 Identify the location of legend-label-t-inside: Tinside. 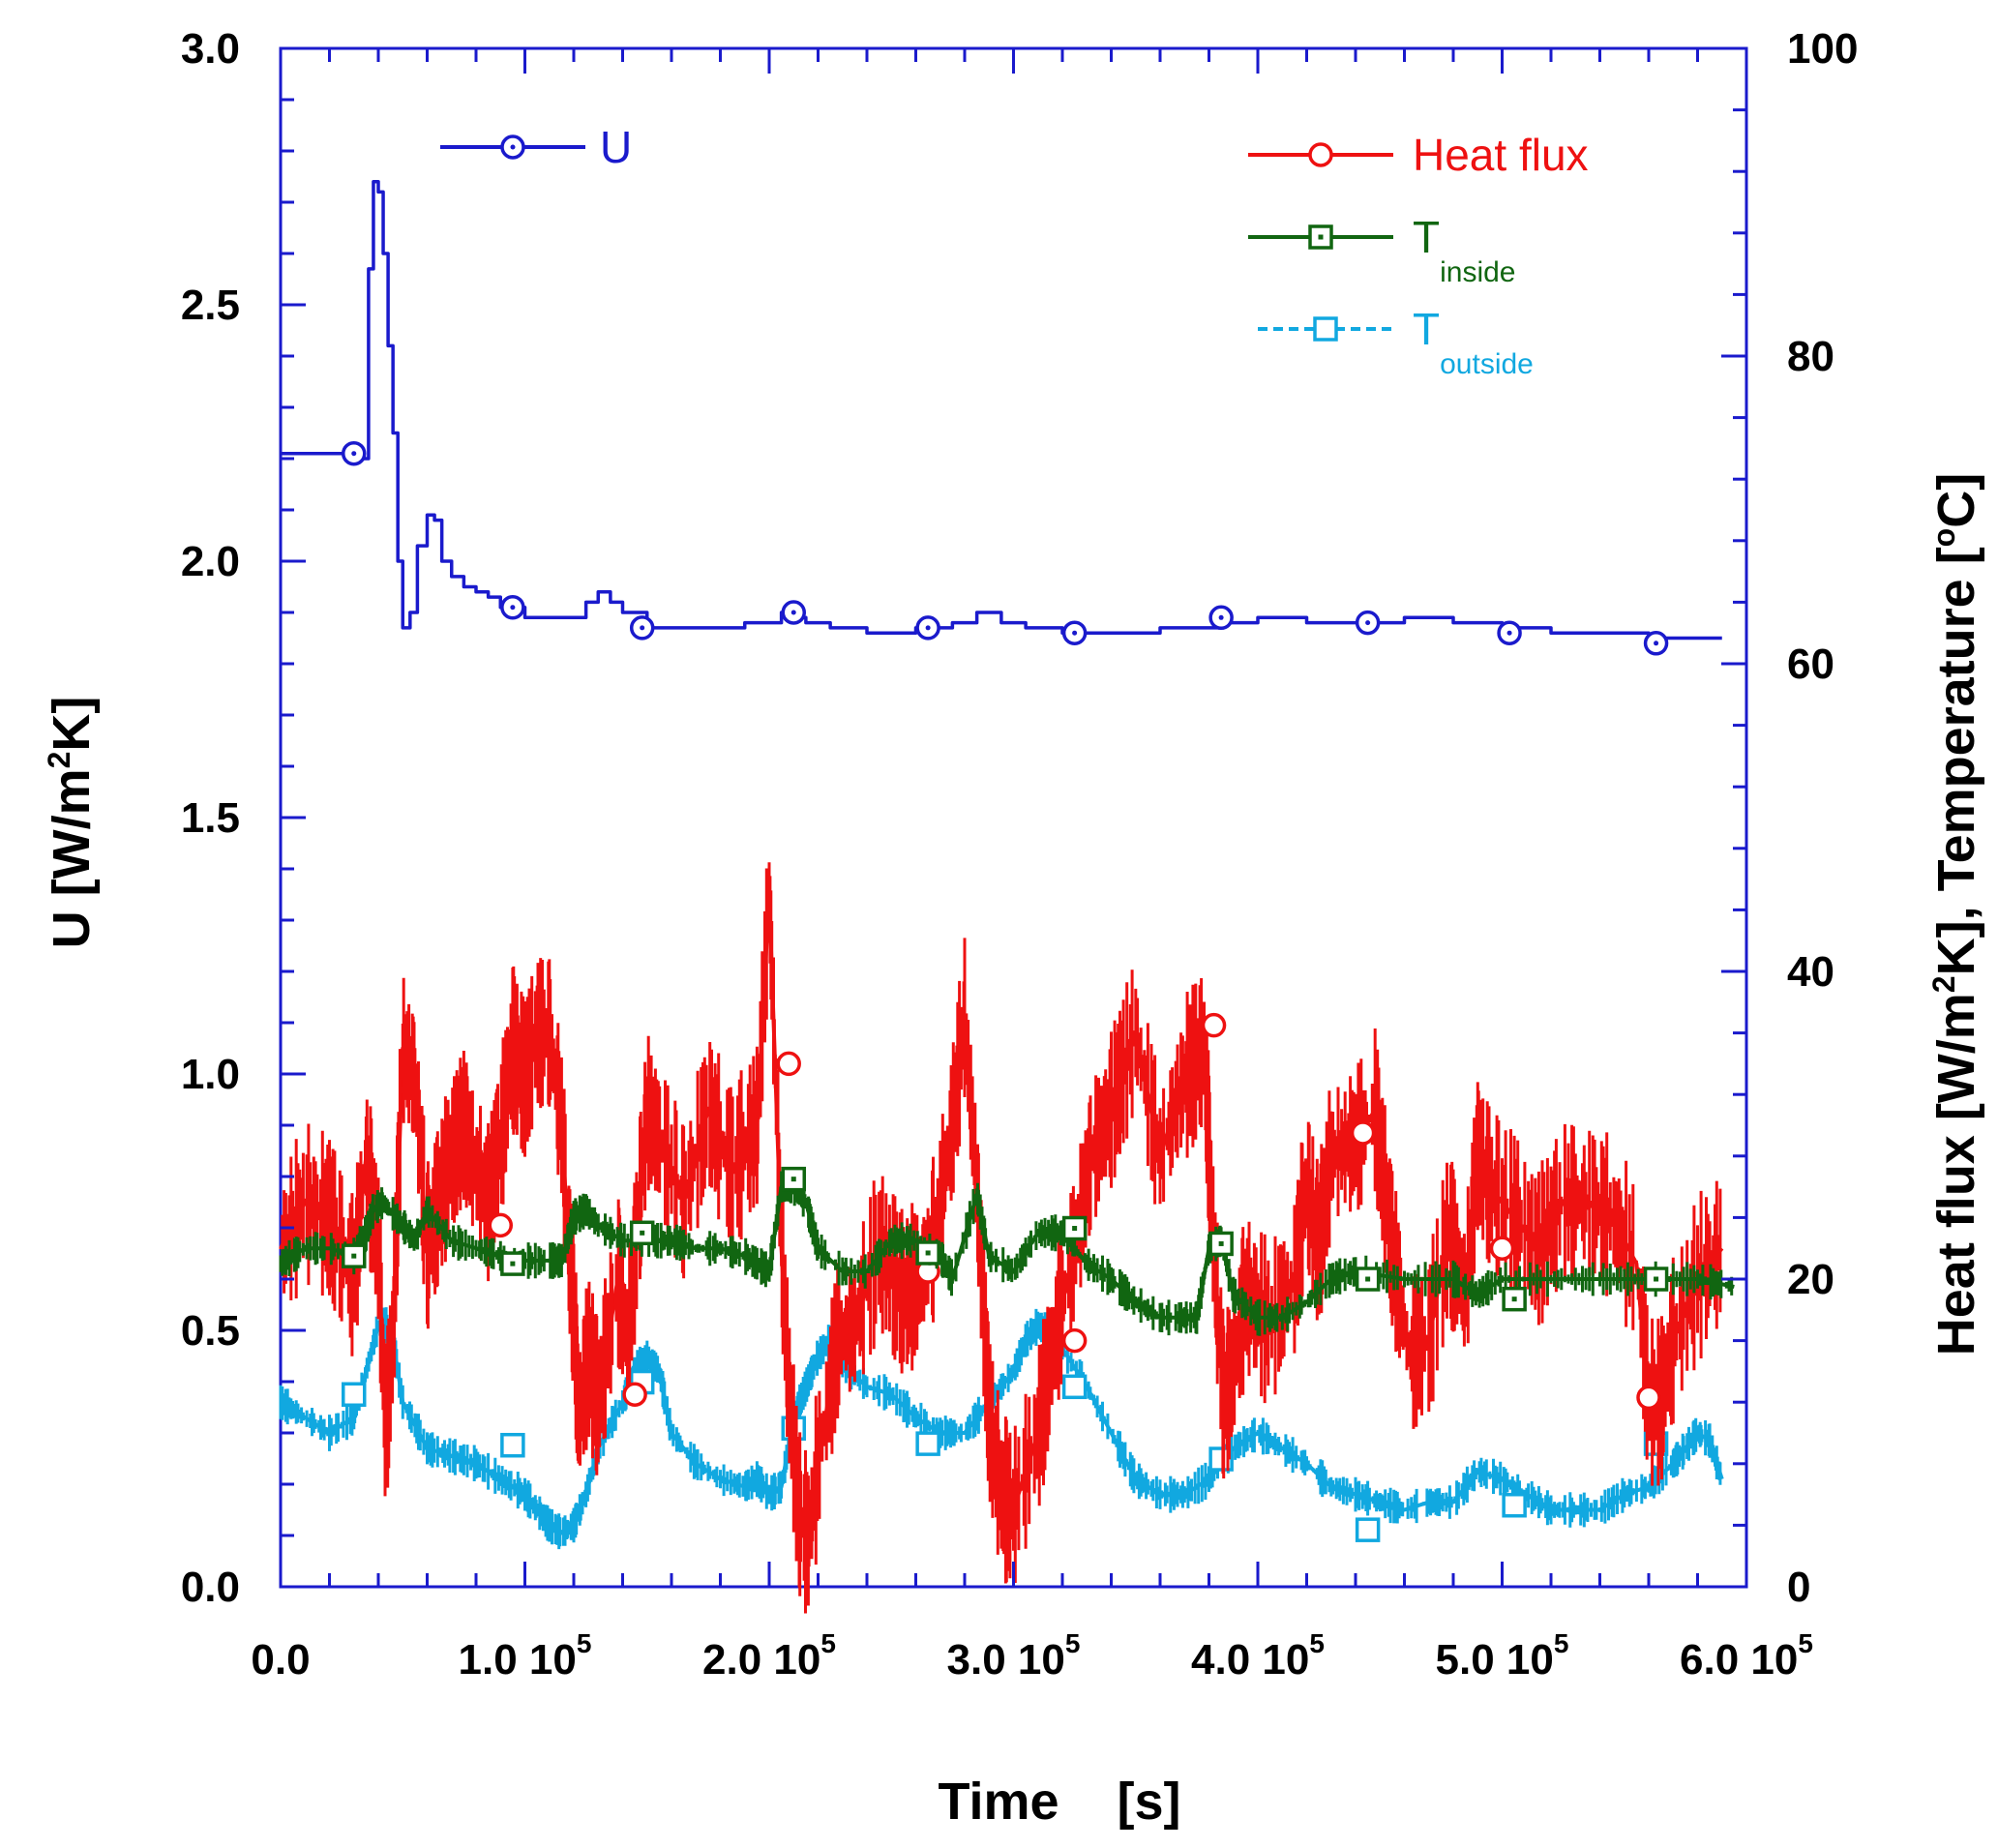
(1465, 250).